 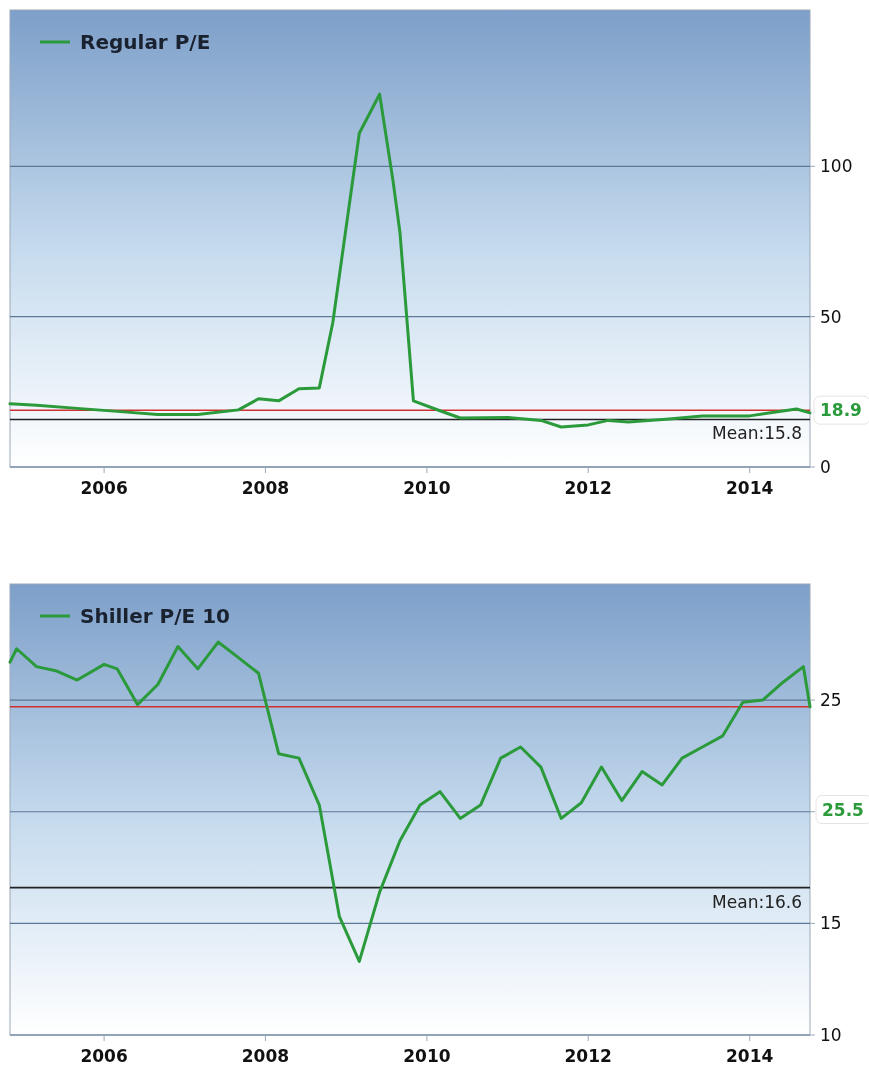 I want to click on y-tick-label: 50, so click(x=831, y=316).